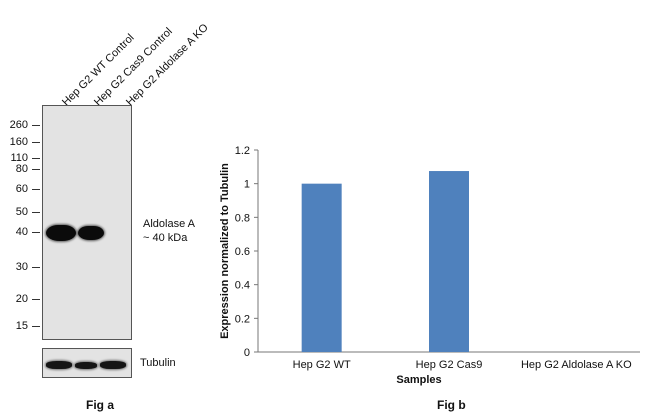  Describe the element at coordinates (21, 189) in the screenshot. I see `mw-marker-60: 60` at that location.